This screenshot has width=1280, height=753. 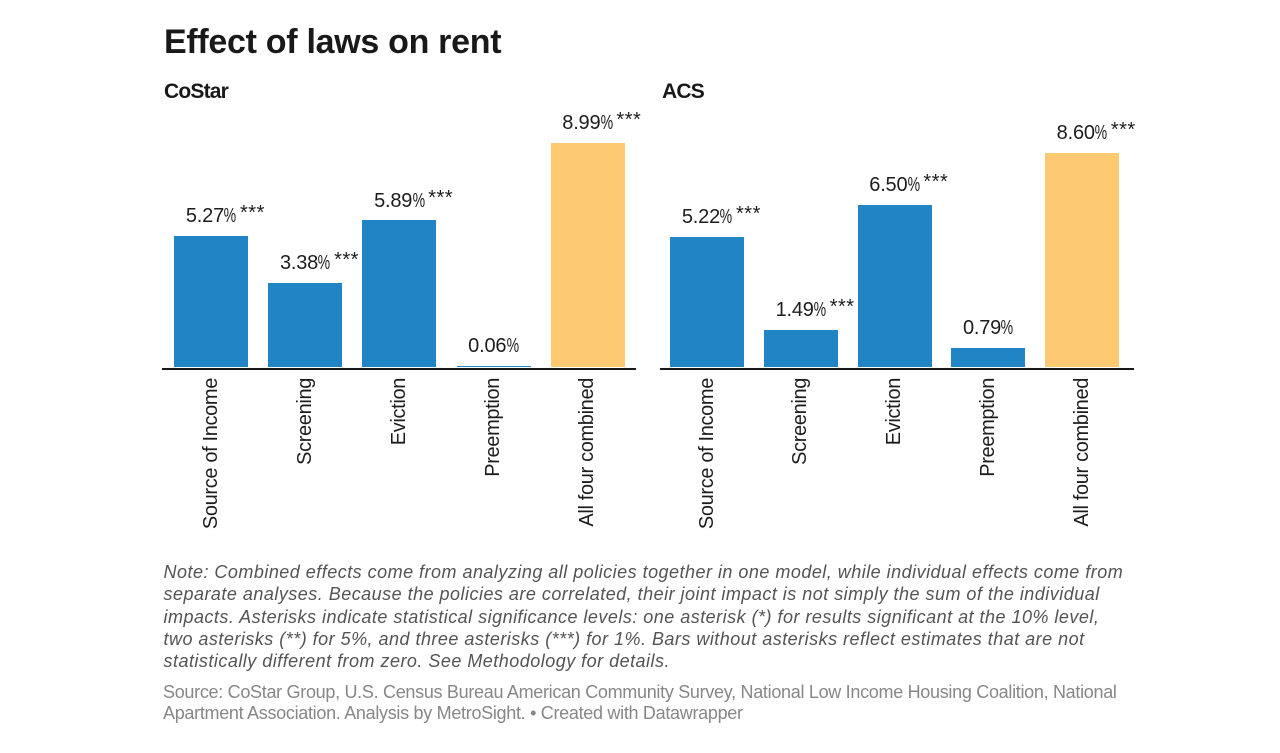 I want to click on value-label: 8.60% ***, so click(x=1096, y=131).